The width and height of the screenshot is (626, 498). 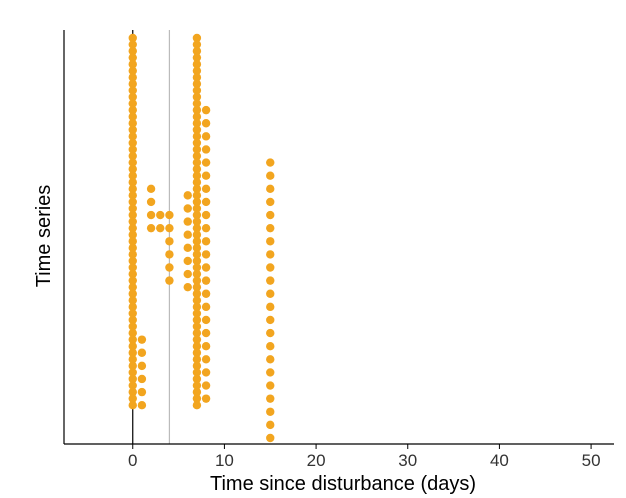 I want to click on y-axis-label: Time series, so click(x=44, y=236).